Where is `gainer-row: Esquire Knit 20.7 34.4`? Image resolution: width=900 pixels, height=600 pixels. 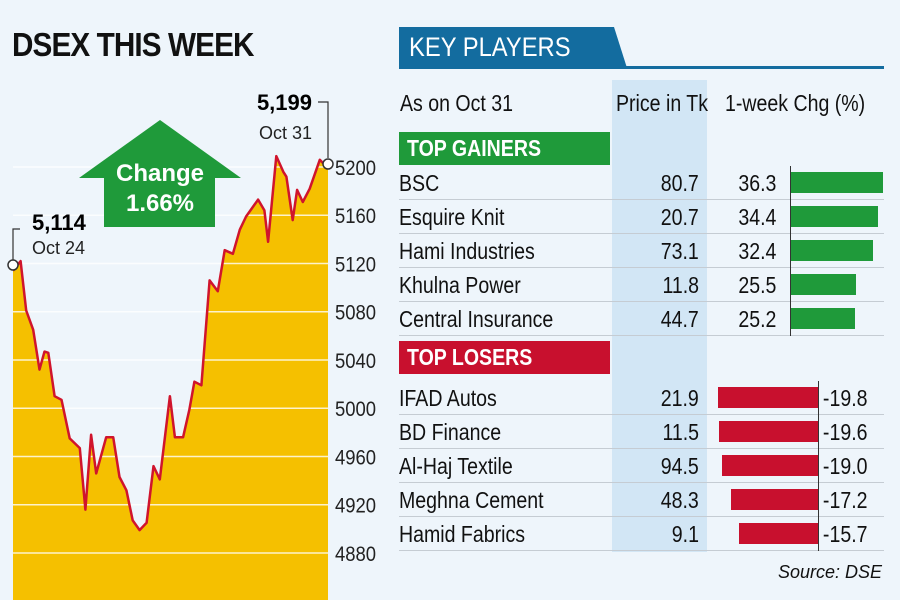 gainer-row: Esquire Knit 20.7 34.4 is located at coordinates (641, 217).